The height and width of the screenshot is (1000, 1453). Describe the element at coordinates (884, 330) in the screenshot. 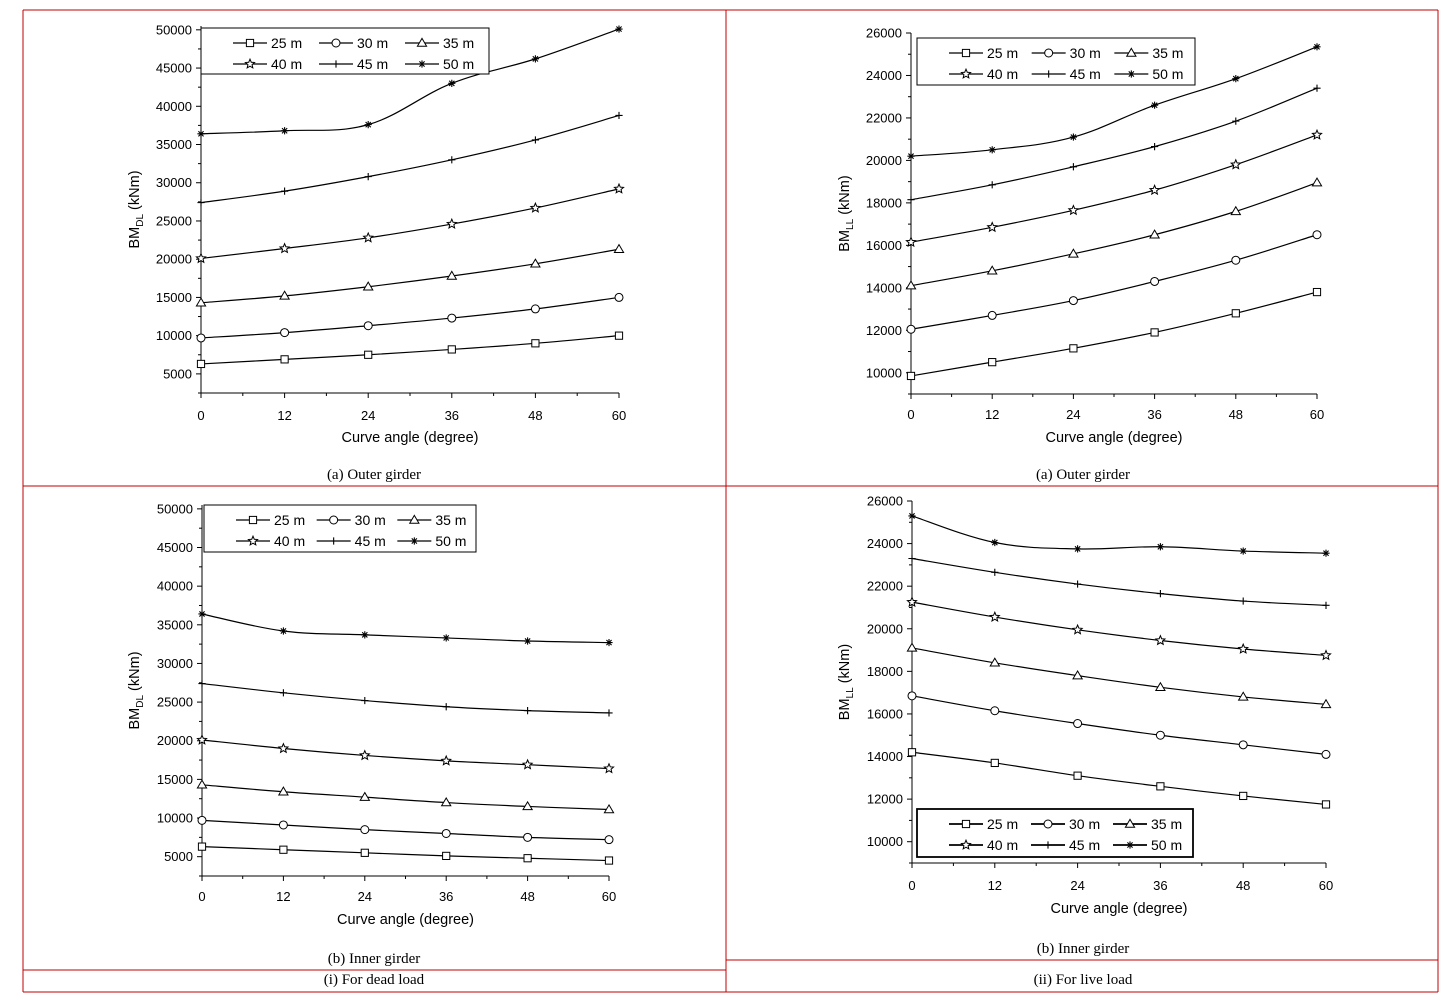

I see `y-tick-label: 12000` at that location.